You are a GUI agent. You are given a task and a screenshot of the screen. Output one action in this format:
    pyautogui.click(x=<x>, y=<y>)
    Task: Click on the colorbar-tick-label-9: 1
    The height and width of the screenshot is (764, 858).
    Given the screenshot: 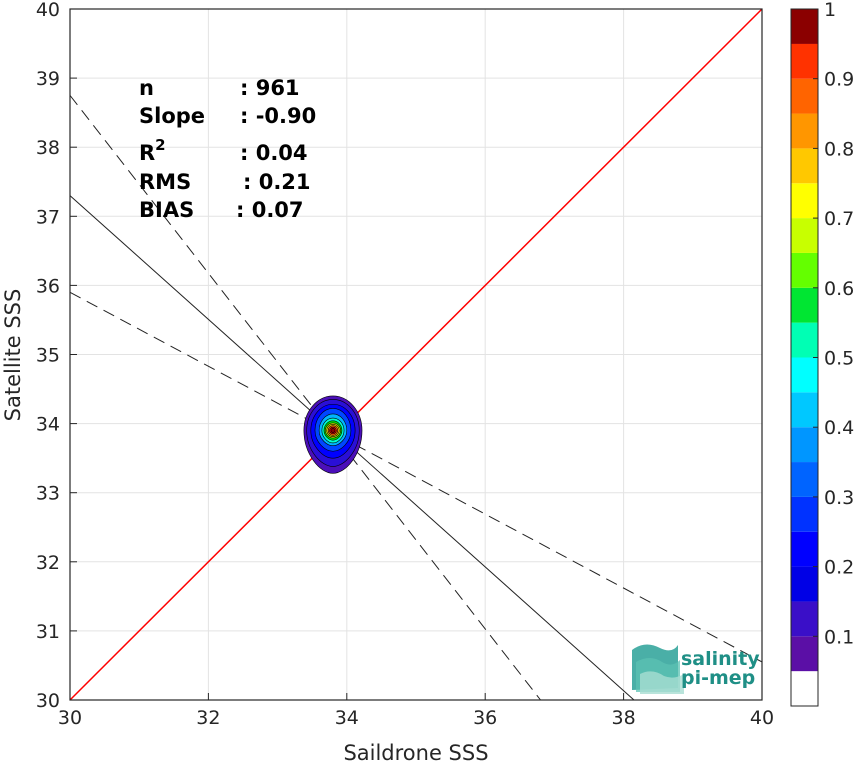 What is the action you would take?
    pyautogui.click(x=830, y=10)
    